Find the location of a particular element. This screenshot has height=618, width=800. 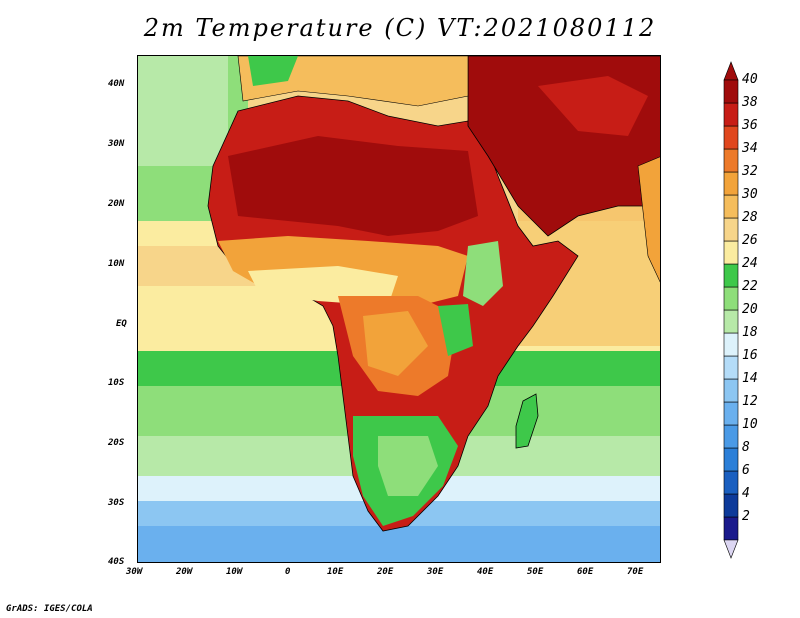

colorbar-label-16: 16 is located at coordinates (750, 355).